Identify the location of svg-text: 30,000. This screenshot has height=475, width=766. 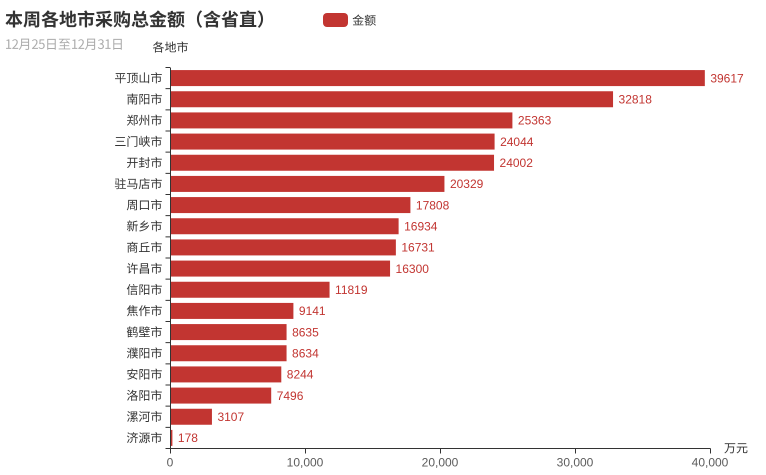
(575, 463).